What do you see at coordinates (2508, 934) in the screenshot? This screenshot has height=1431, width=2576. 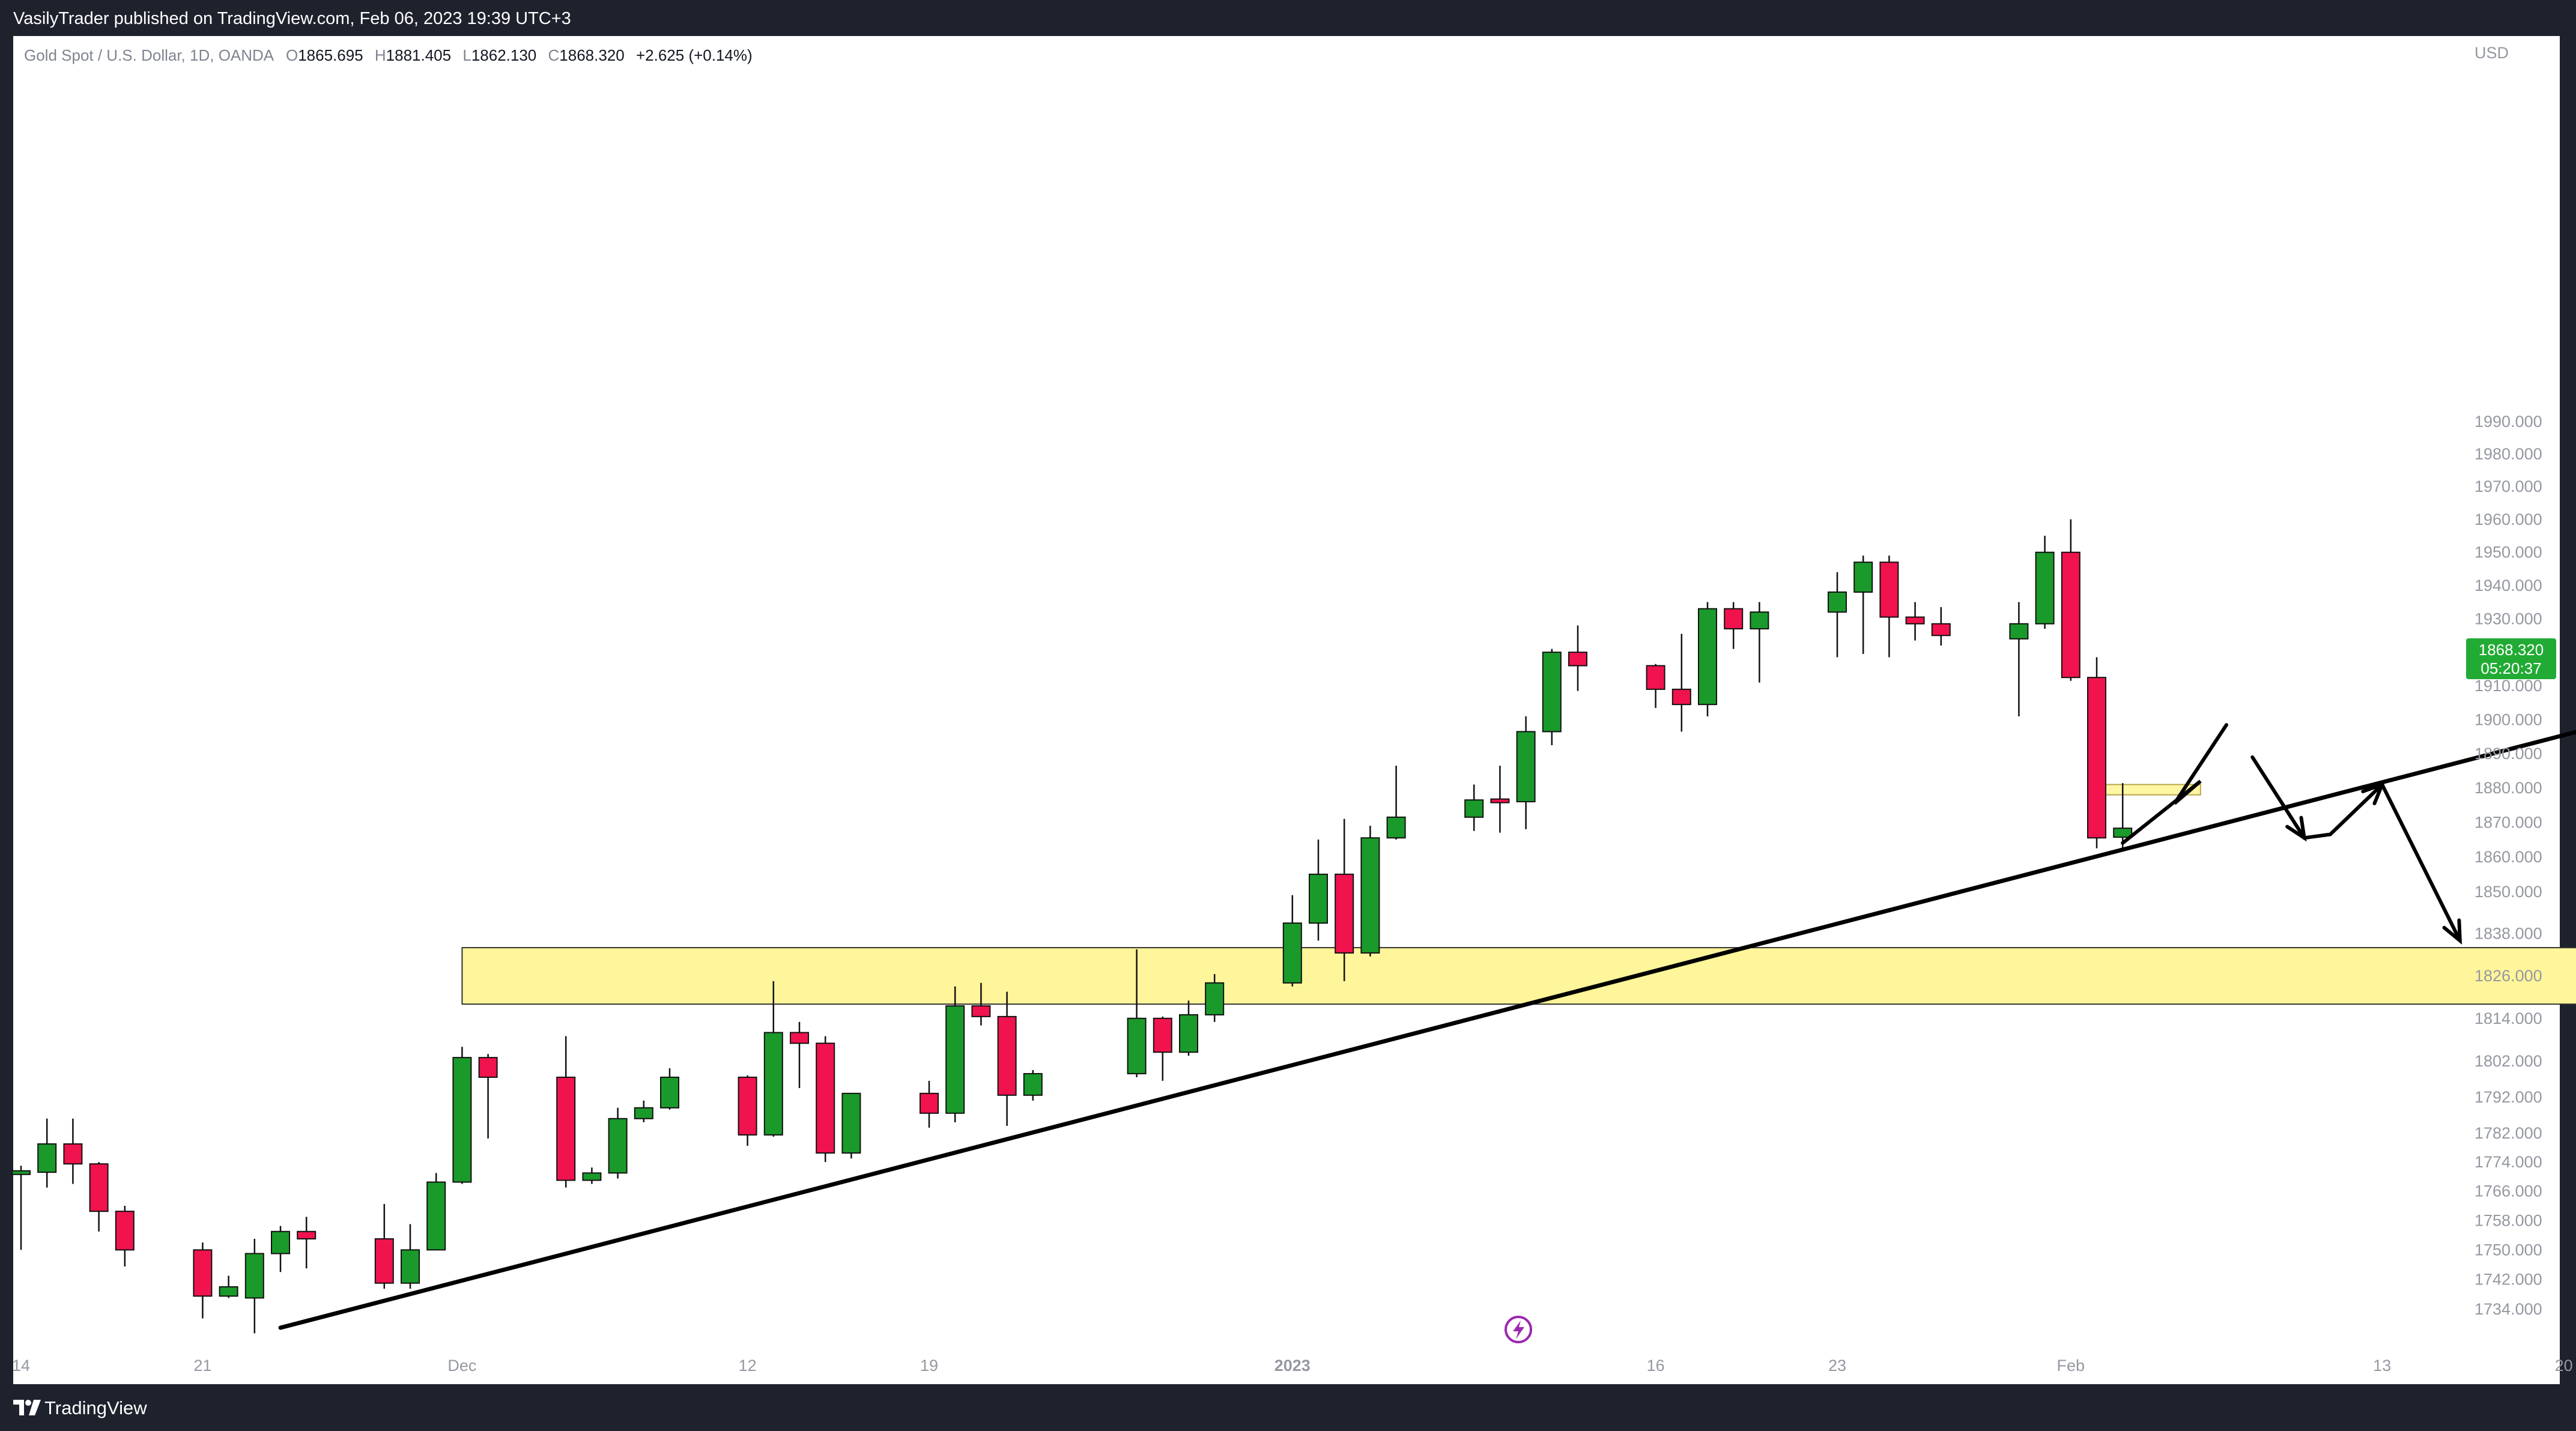 I see `price-tick-label: 1838.000` at bounding box center [2508, 934].